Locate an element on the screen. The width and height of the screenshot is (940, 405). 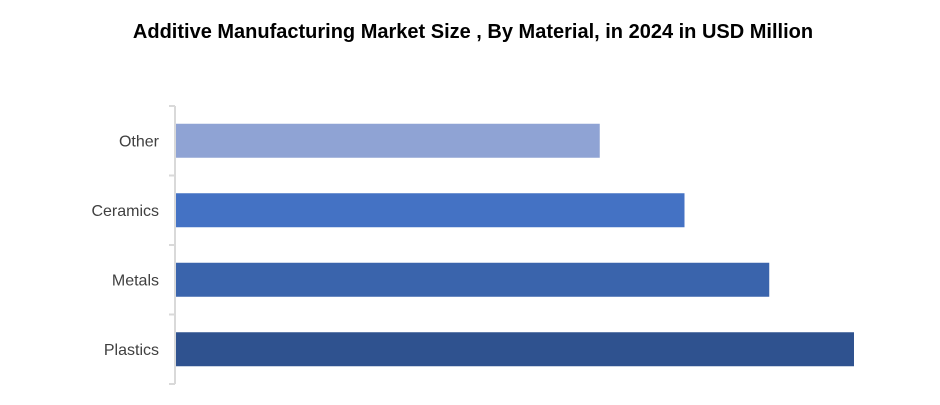
bar-other is located at coordinates (388, 140).